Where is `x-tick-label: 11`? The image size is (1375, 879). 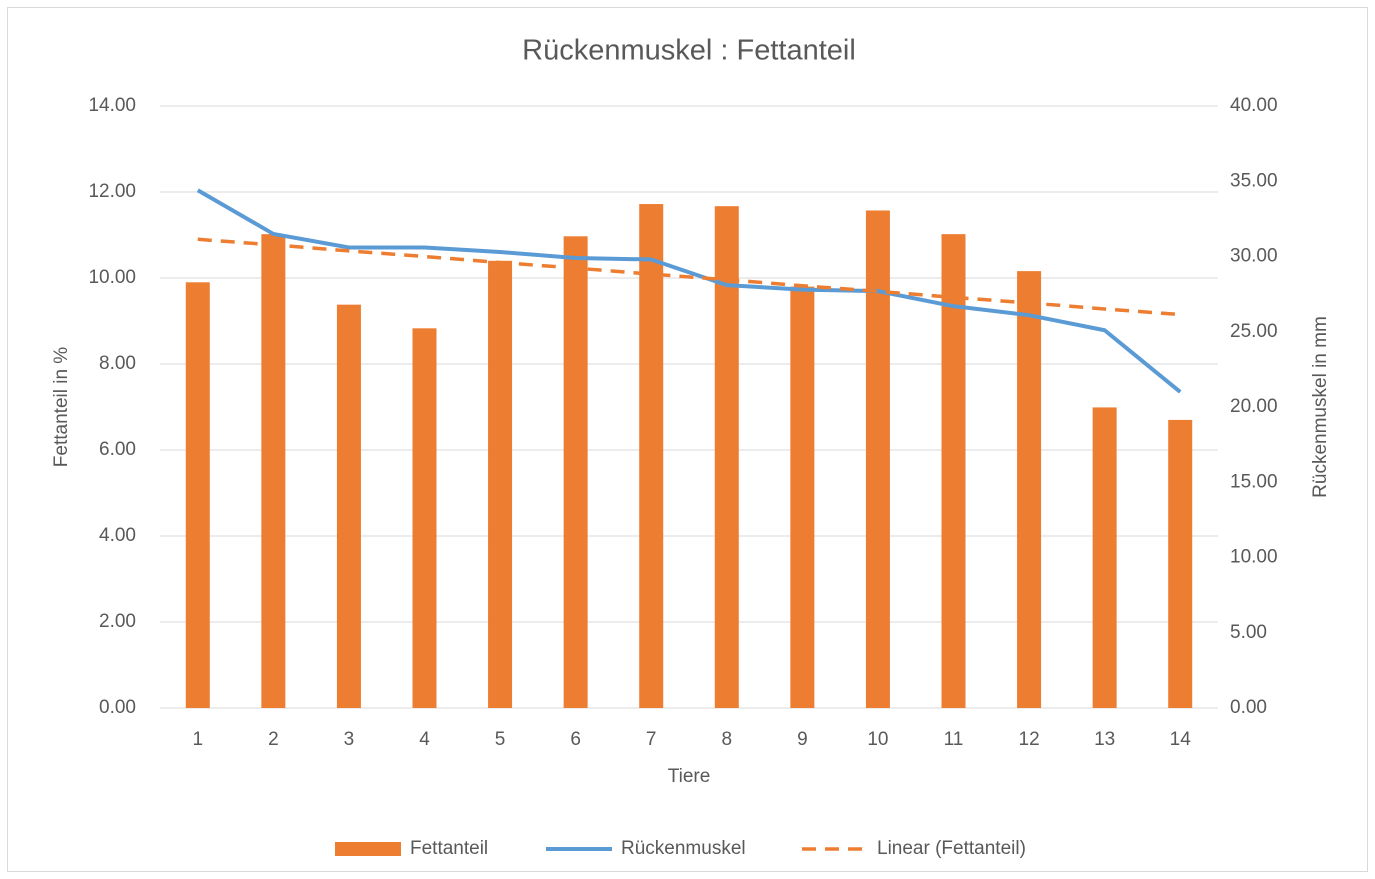
x-tick-label: 11 is located at coordinates (954, 739).